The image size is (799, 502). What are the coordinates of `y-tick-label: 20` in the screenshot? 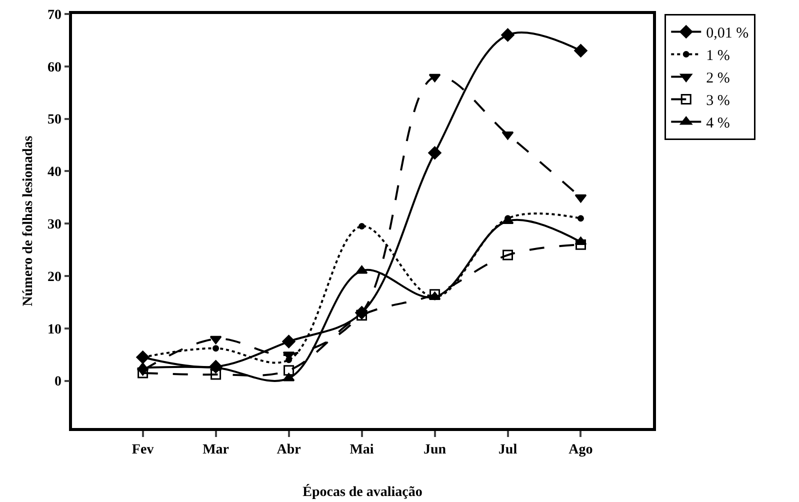 It's located at (54, 277).